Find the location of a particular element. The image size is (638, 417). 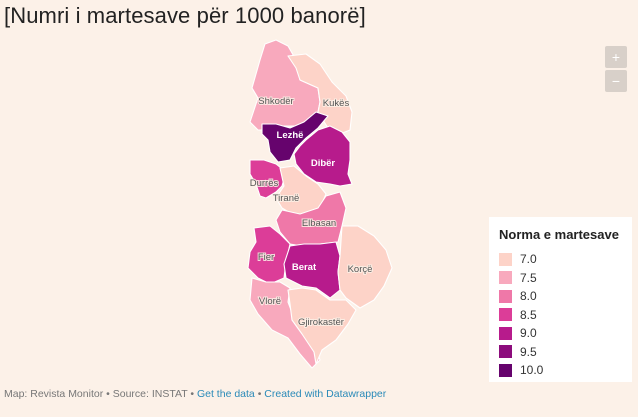

legend-value: 9.0 is located at coordinates (528, 333).